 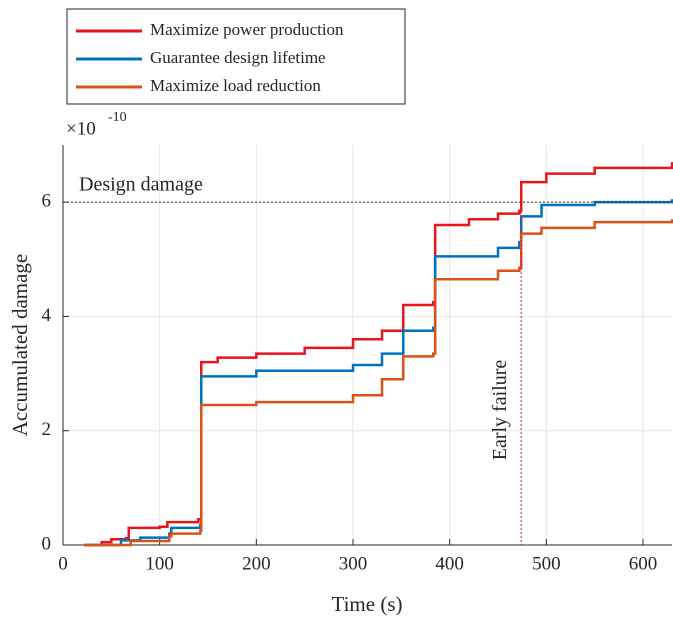 What do you see at coordinates (643, 563) in the screenshot?
I see `x-tick-label: 600` at bounding box center [643, 563].